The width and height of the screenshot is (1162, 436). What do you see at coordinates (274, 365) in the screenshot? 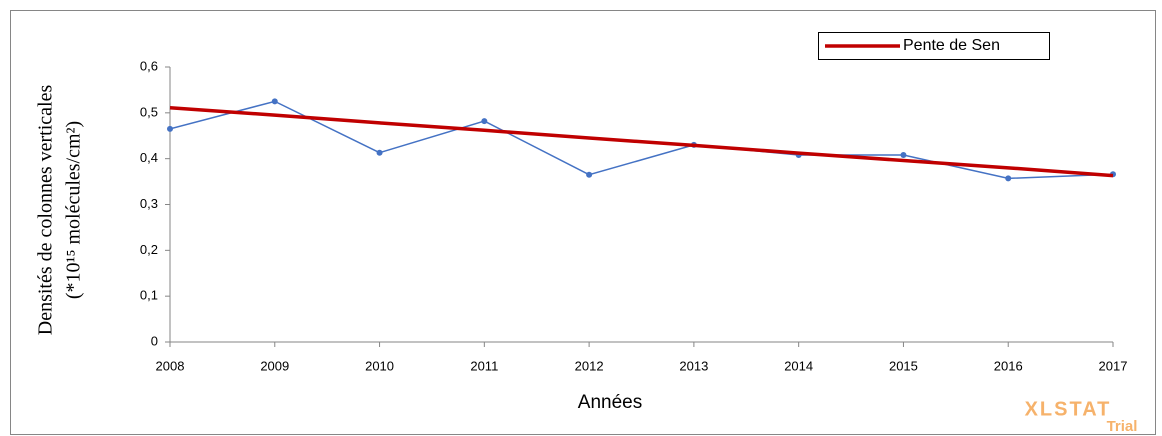
I see `x-tick-label: 2009` at bounding box center [274, 365].